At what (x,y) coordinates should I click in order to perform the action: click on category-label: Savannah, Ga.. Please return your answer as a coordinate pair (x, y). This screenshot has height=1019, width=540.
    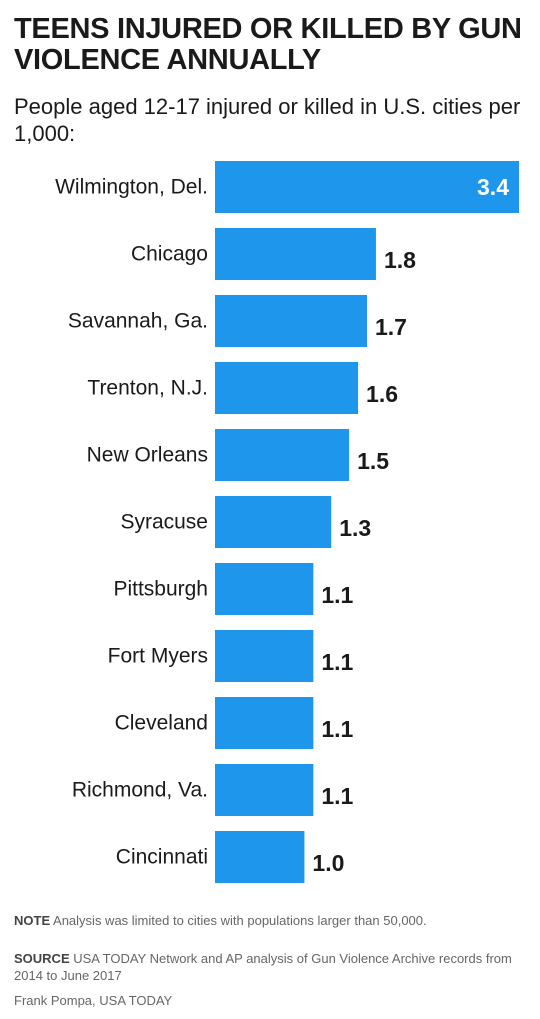
    Looking at the image, I should click on (138, 321).